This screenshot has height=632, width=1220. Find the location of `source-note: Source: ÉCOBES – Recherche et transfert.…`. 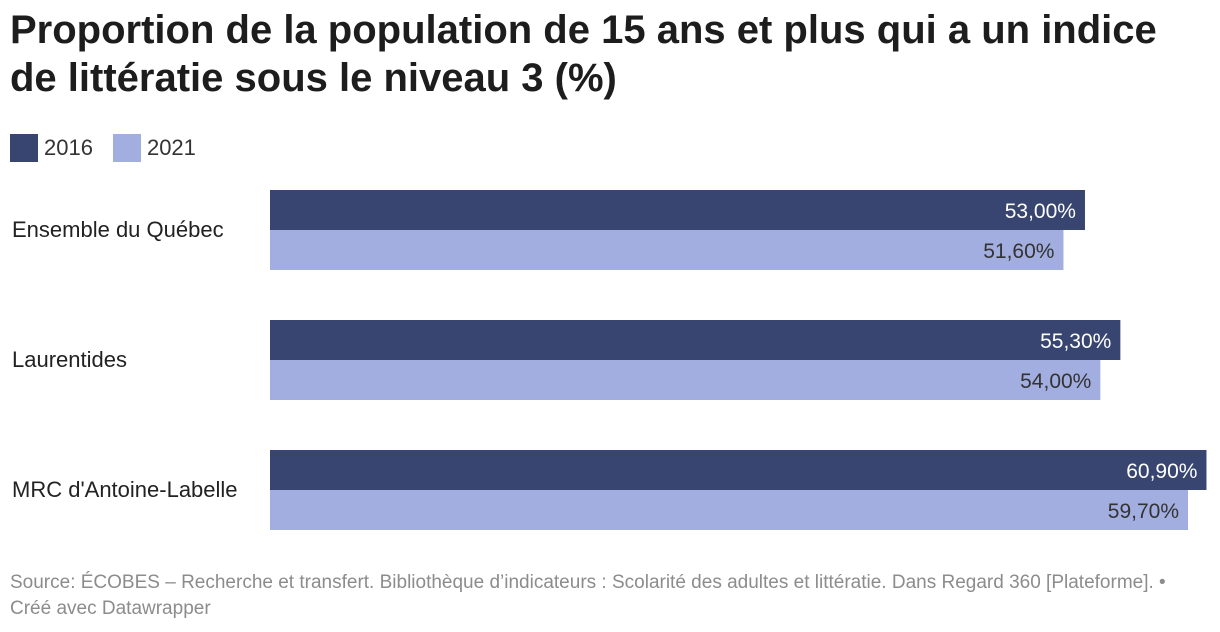

source-note: Source: ÉCOBES – Recherche et transfert.… is located at coordinates (588, 595).